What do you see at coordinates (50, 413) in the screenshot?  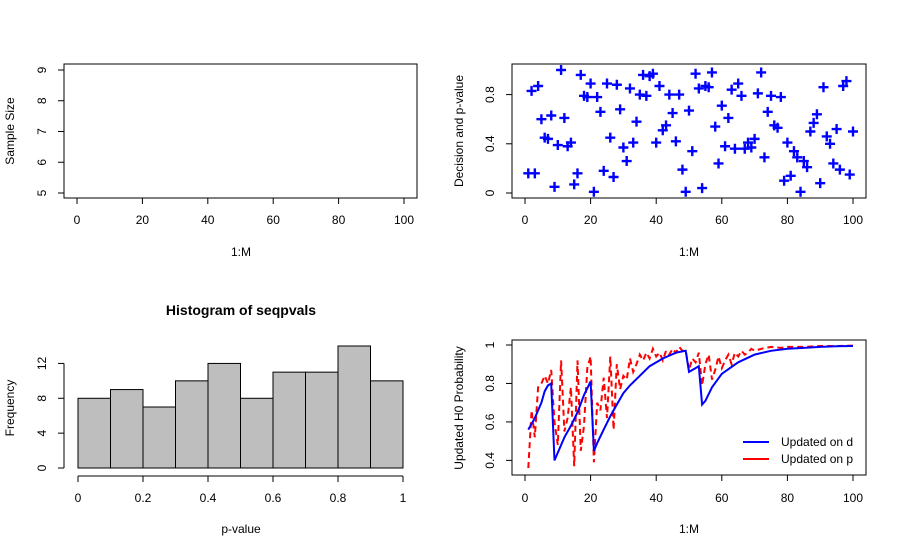 I see `y-axis: 0 4 8 12` at bounding box center [50, 413].